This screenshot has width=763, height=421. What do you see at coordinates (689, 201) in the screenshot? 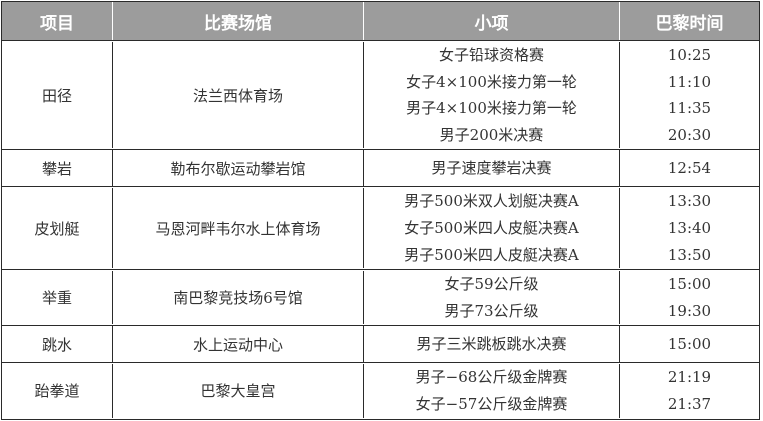
I see `event-time: 13:30` at bounding box center [689, 201].